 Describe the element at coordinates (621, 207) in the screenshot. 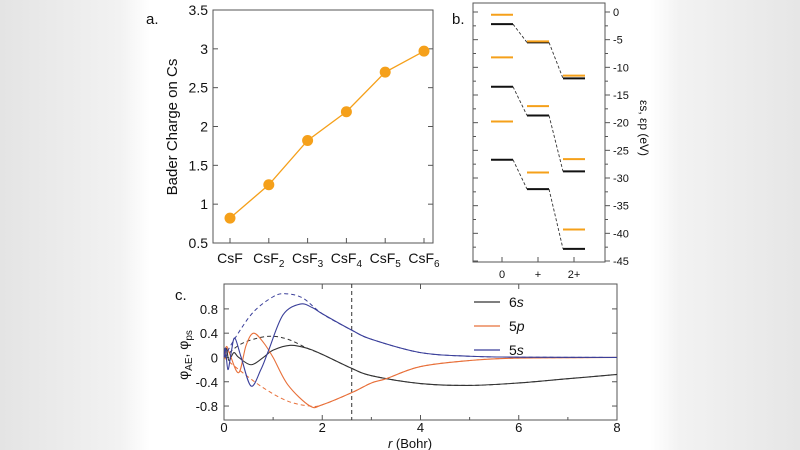

I see `ytick-label-b: -35` at that location.